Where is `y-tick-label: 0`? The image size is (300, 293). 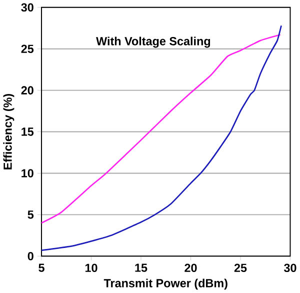 y-tick-label: 0 is located at coordinates (31, 256).